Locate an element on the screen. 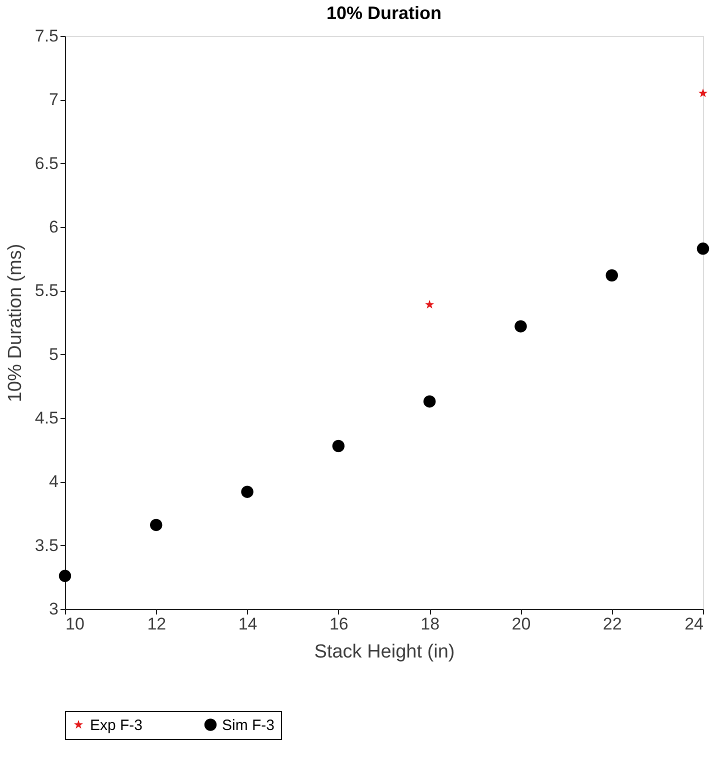 The width and height of the screenshot is (725, 759). y-tick-label: 6 is located at coordinates (53, 227).